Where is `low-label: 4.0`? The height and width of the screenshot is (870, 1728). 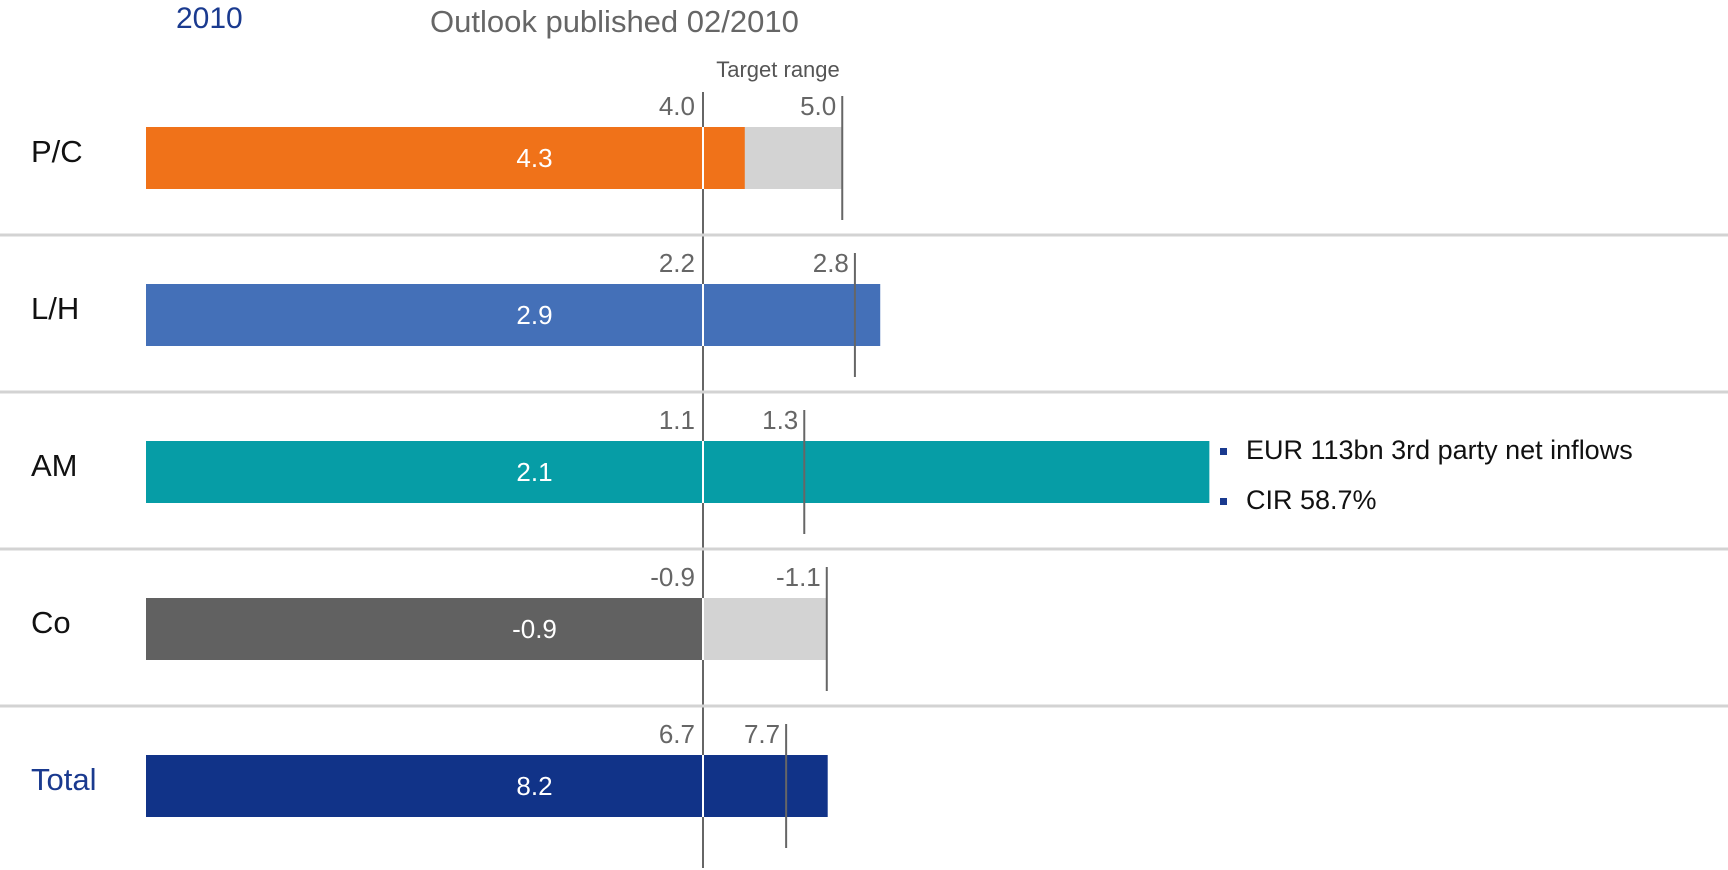 low-label: 4.0 is located at coordinates (677, 106).